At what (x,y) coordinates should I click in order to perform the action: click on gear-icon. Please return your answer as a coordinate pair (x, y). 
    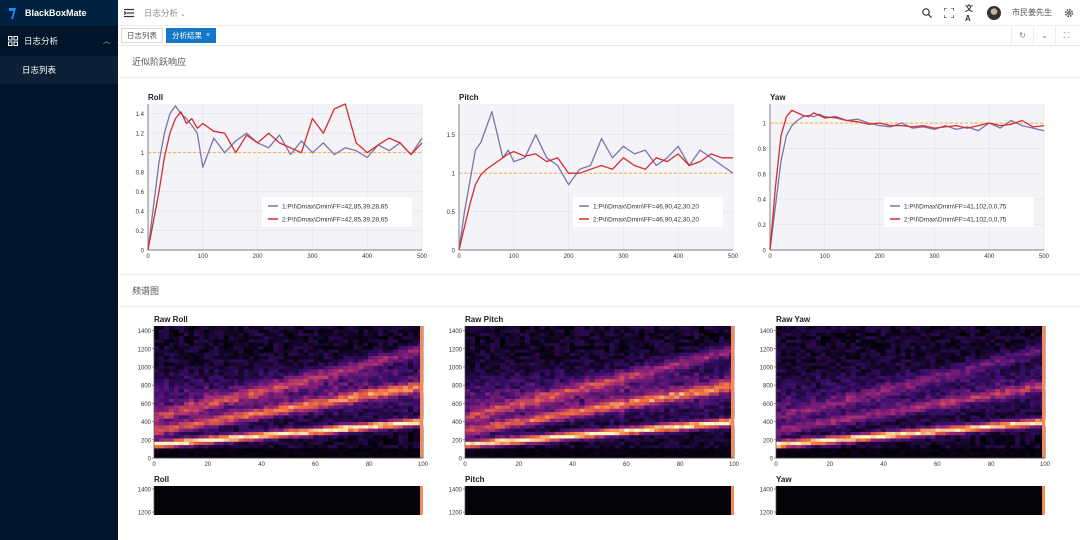
    Looking at the image, I should click on (1068, 12).